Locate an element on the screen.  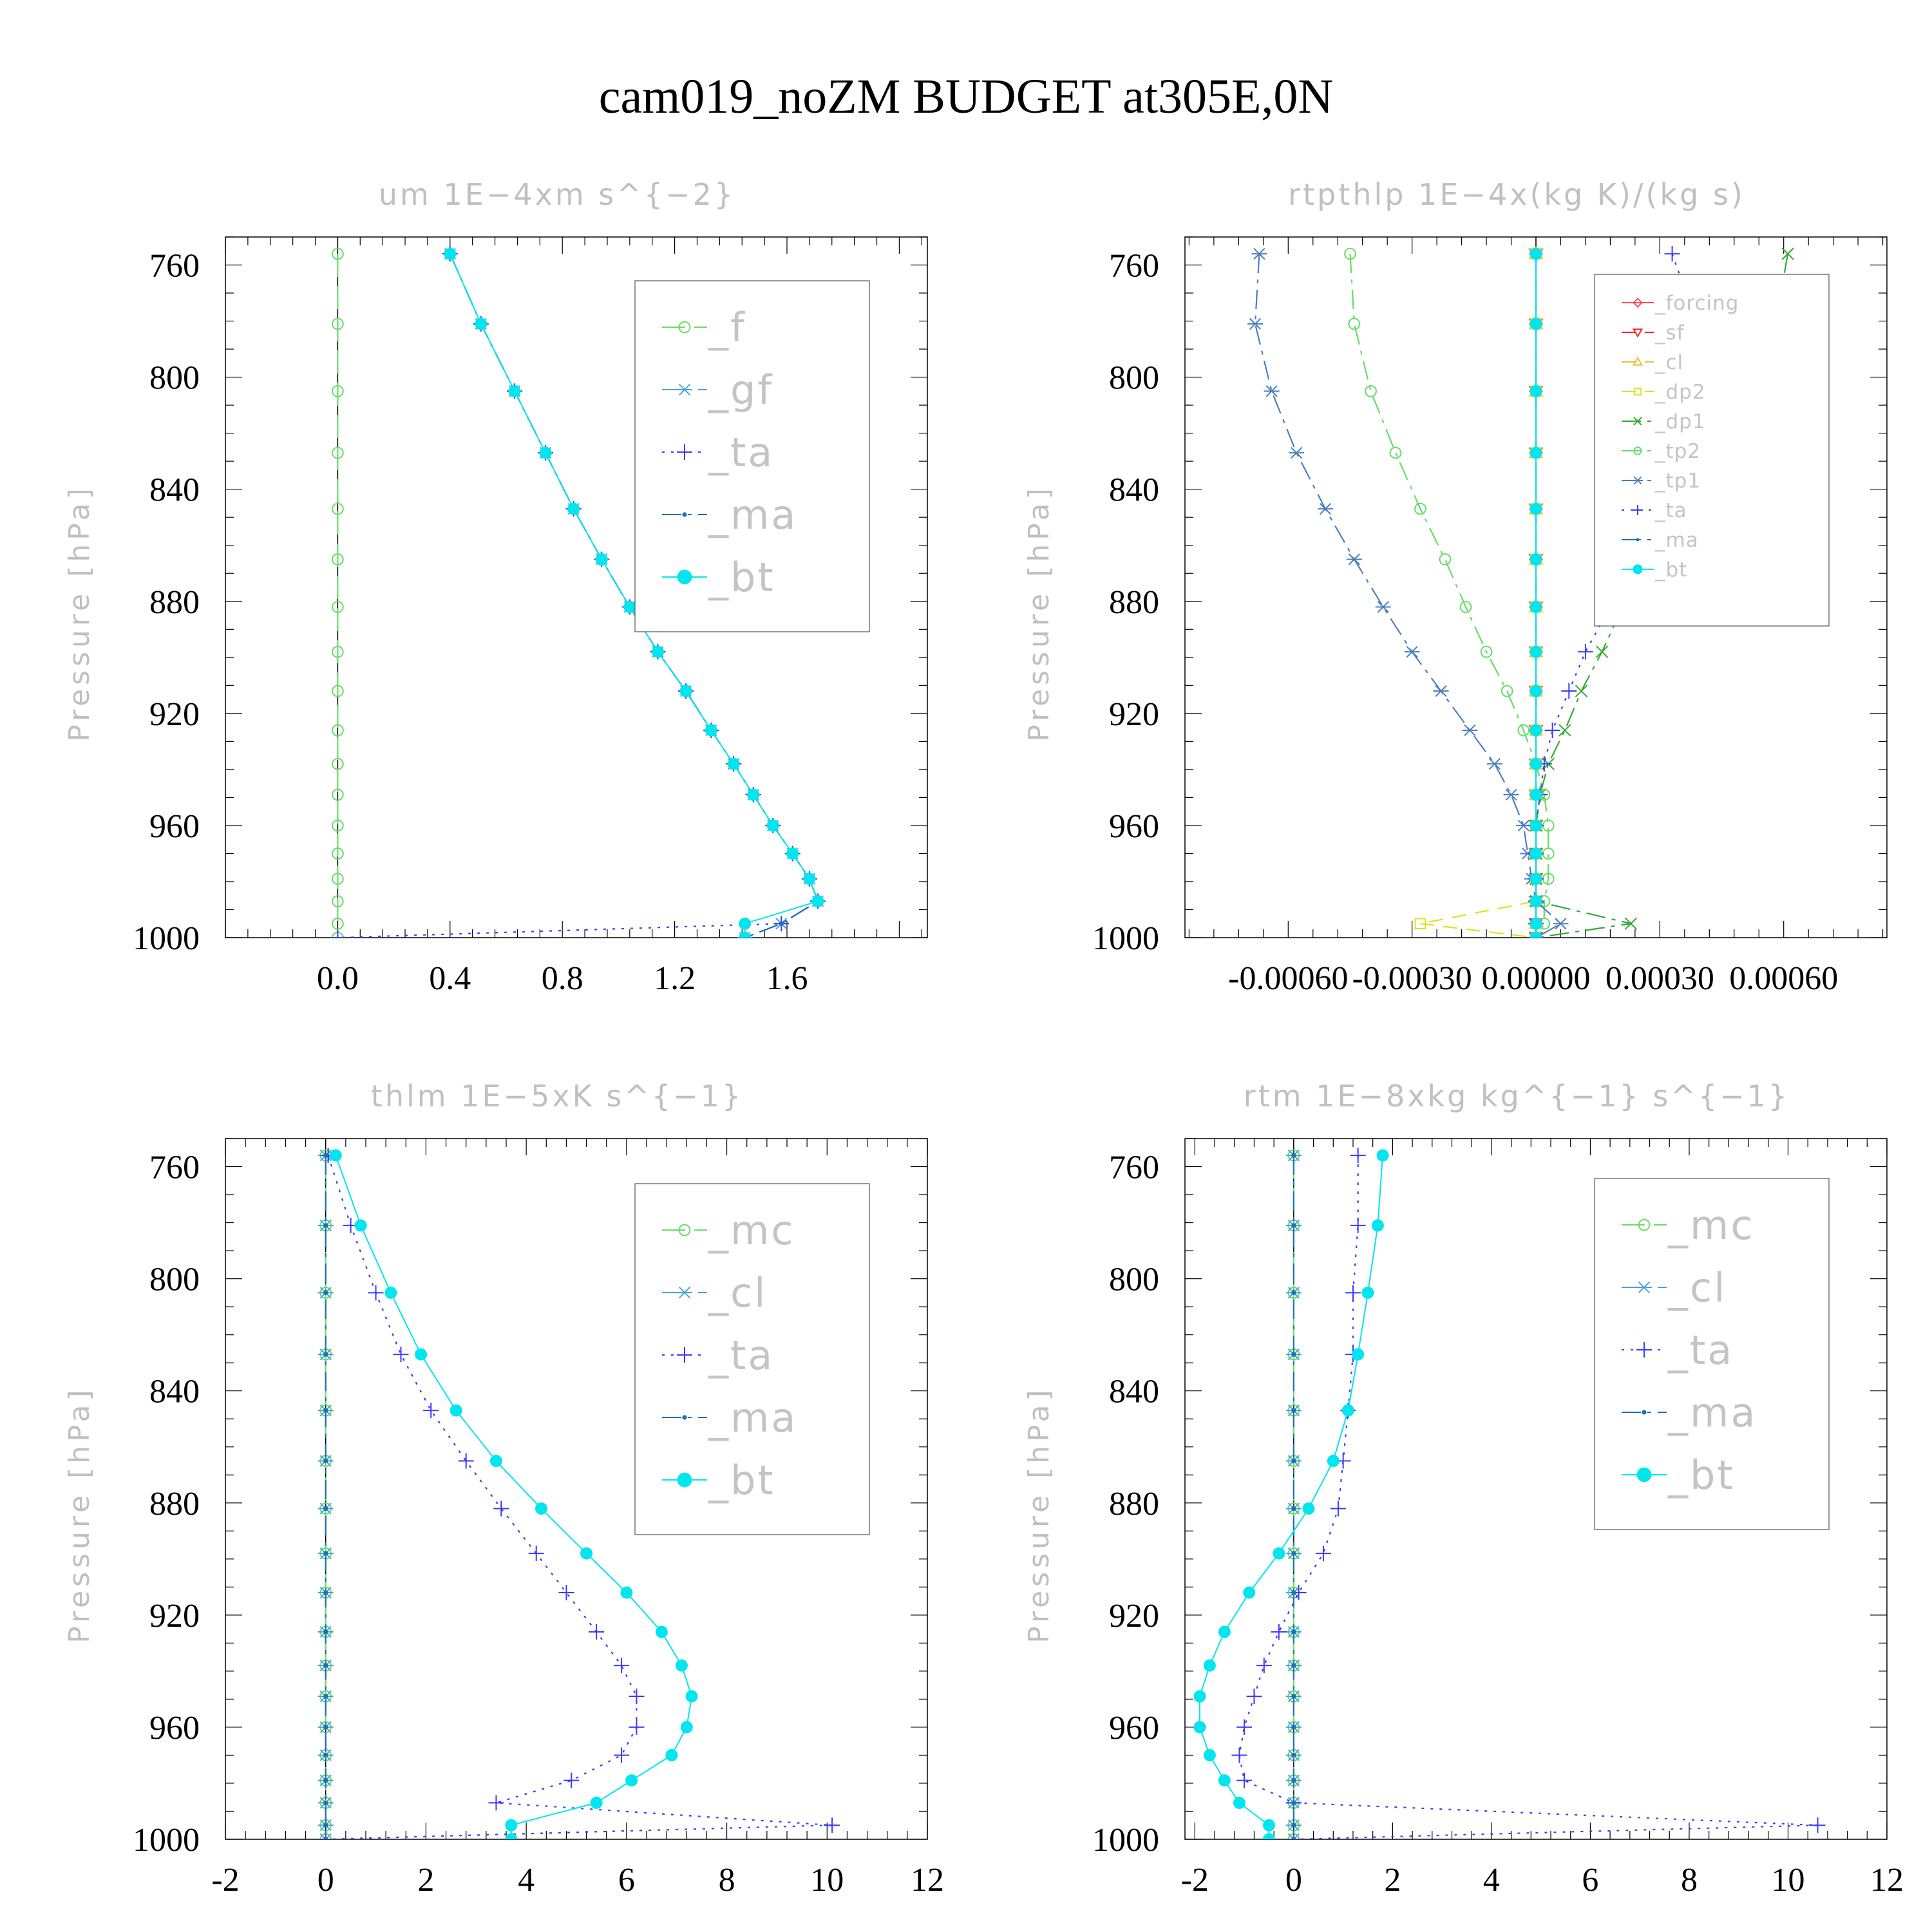
point-tp1-shape is located at coordinates (1561, 924).